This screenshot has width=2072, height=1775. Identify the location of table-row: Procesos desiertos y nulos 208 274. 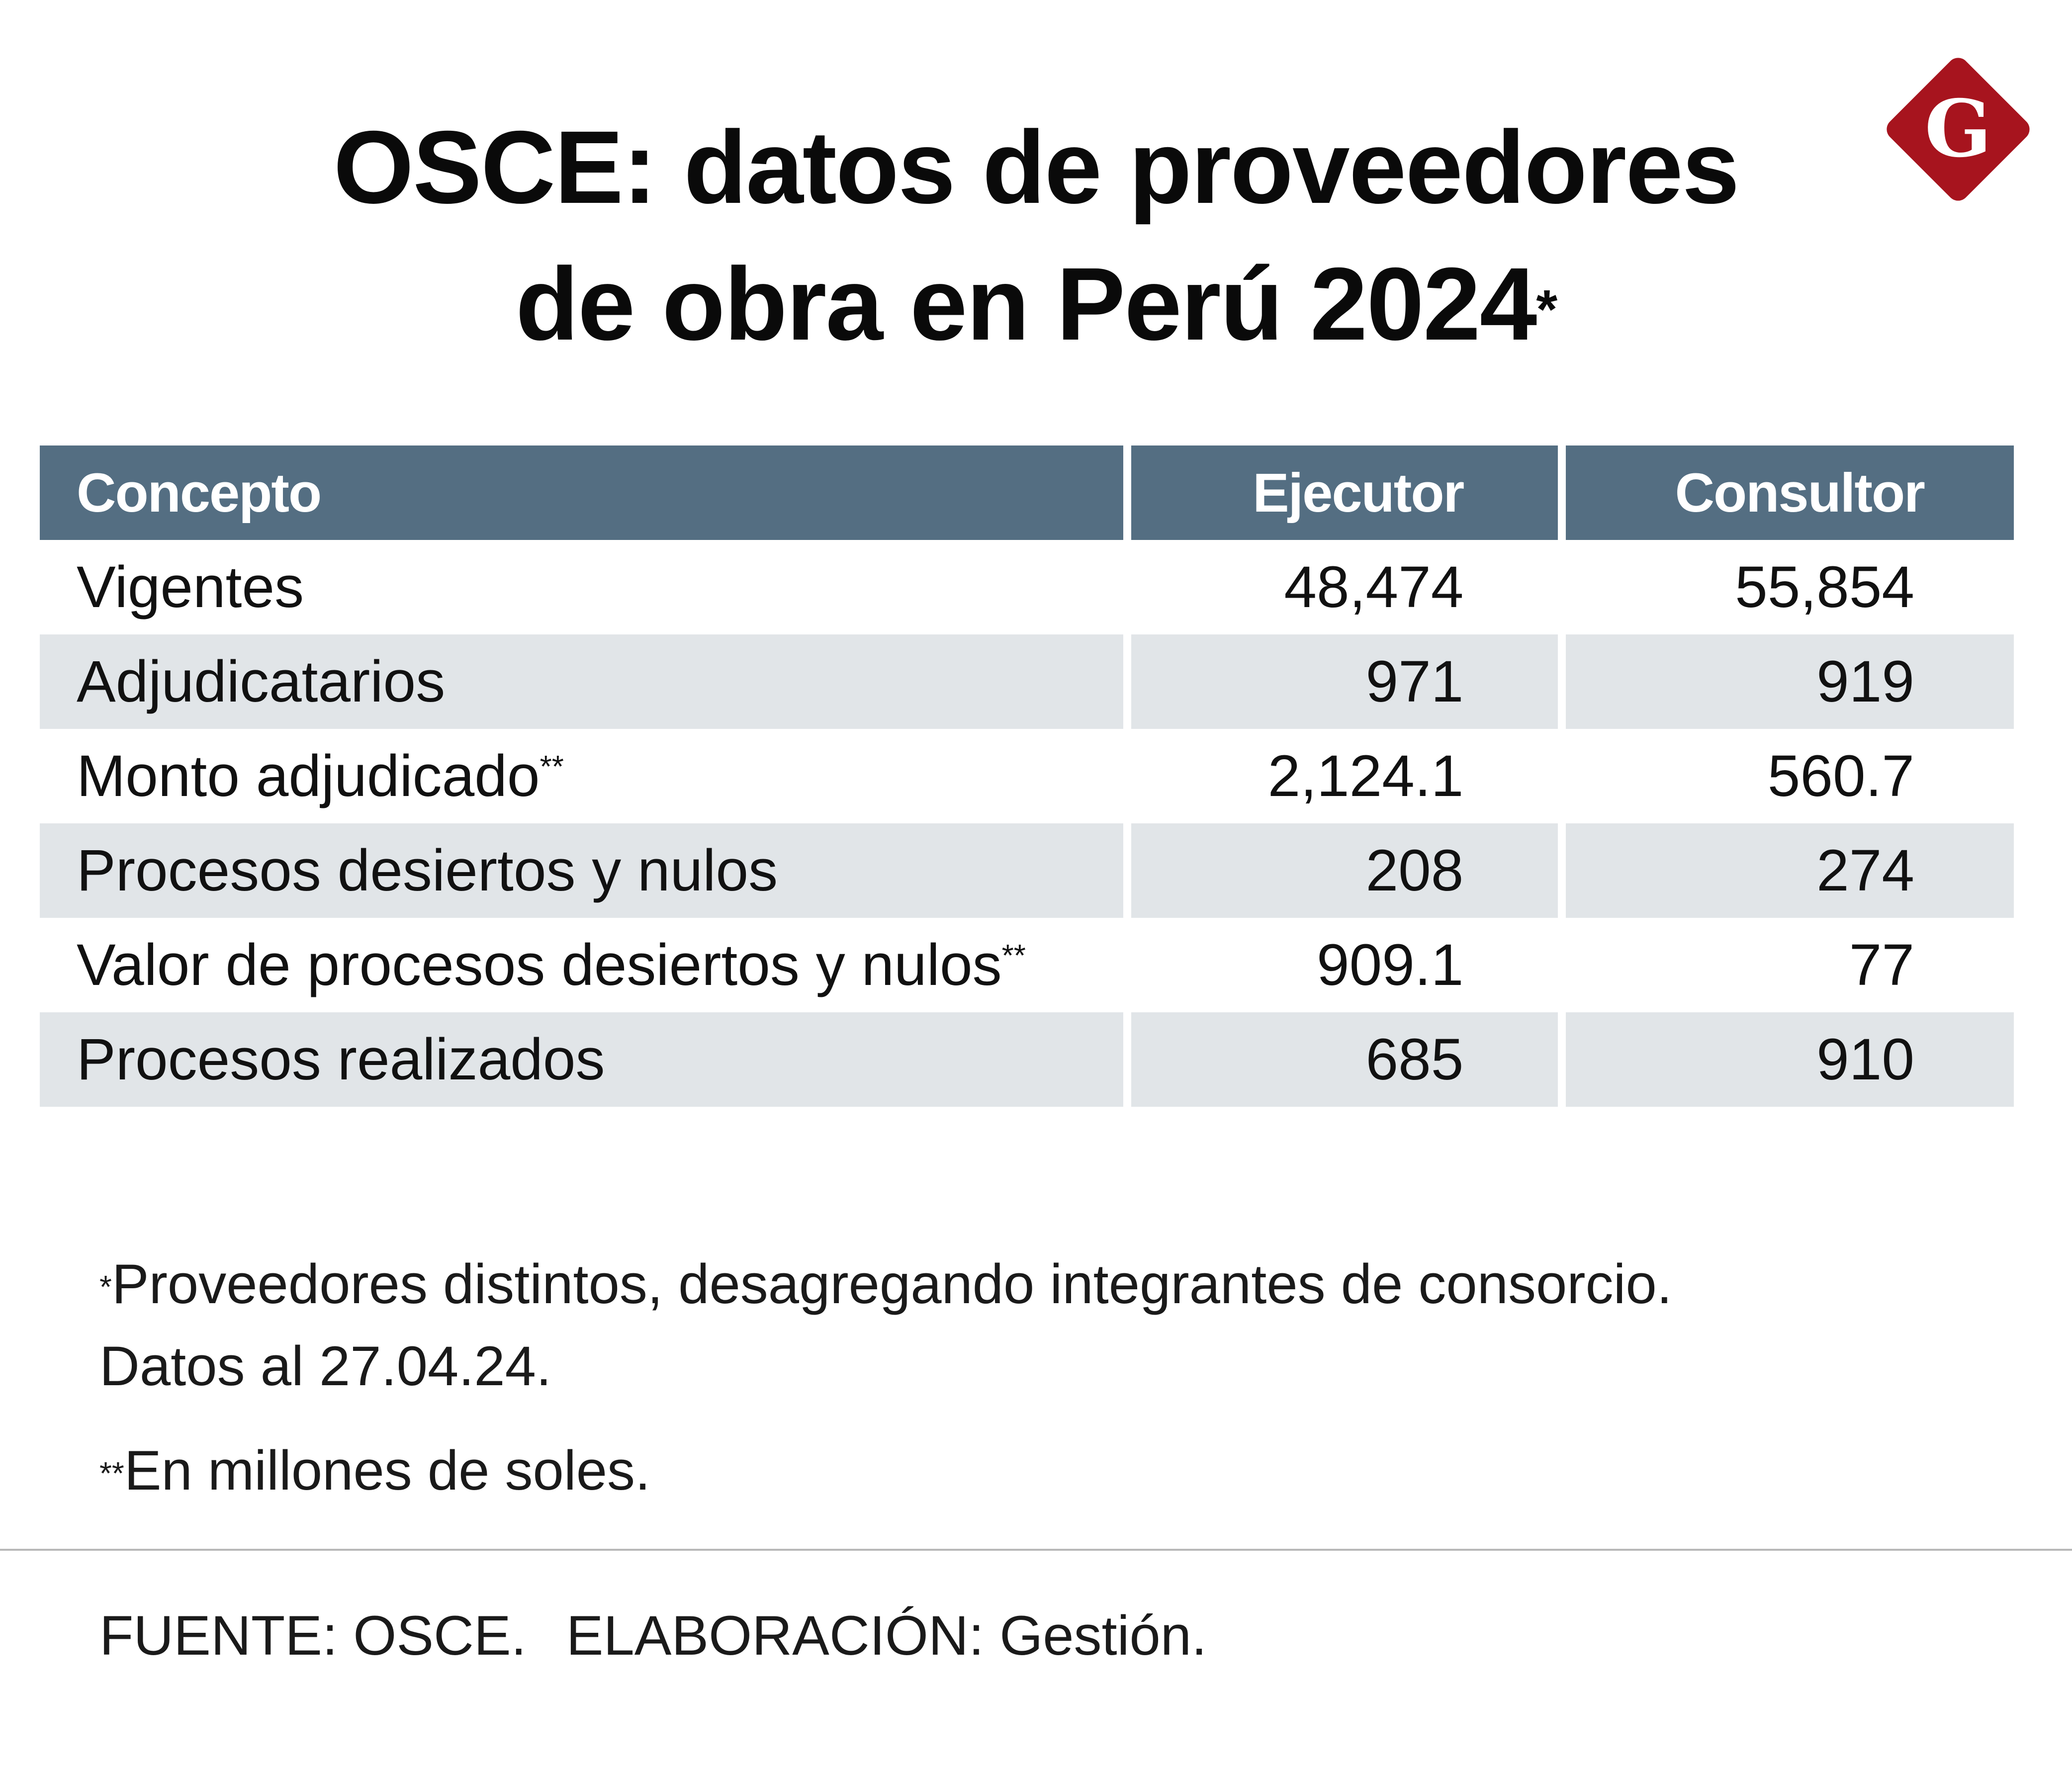
(1027, 870).